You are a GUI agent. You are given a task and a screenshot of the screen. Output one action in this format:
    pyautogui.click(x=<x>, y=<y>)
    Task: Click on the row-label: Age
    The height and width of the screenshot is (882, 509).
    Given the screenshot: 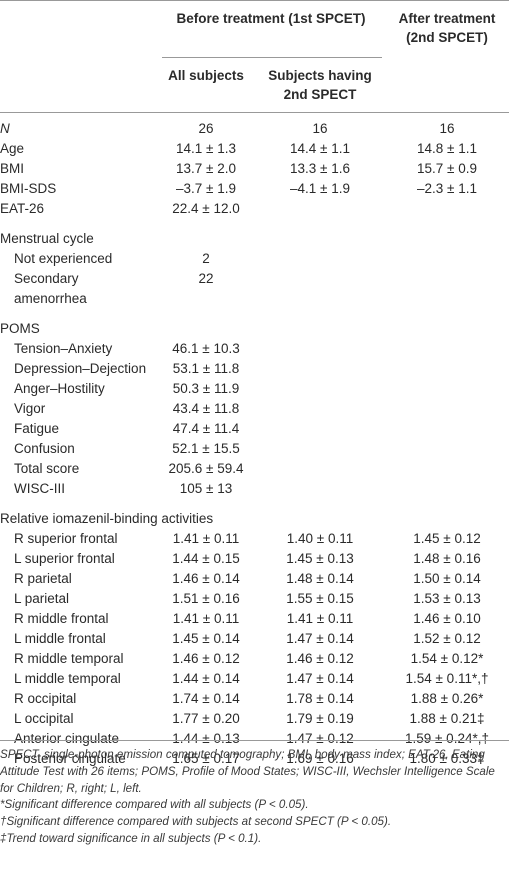 What is the action you would take?
    pyautogui.click(x=12, y=148)
    